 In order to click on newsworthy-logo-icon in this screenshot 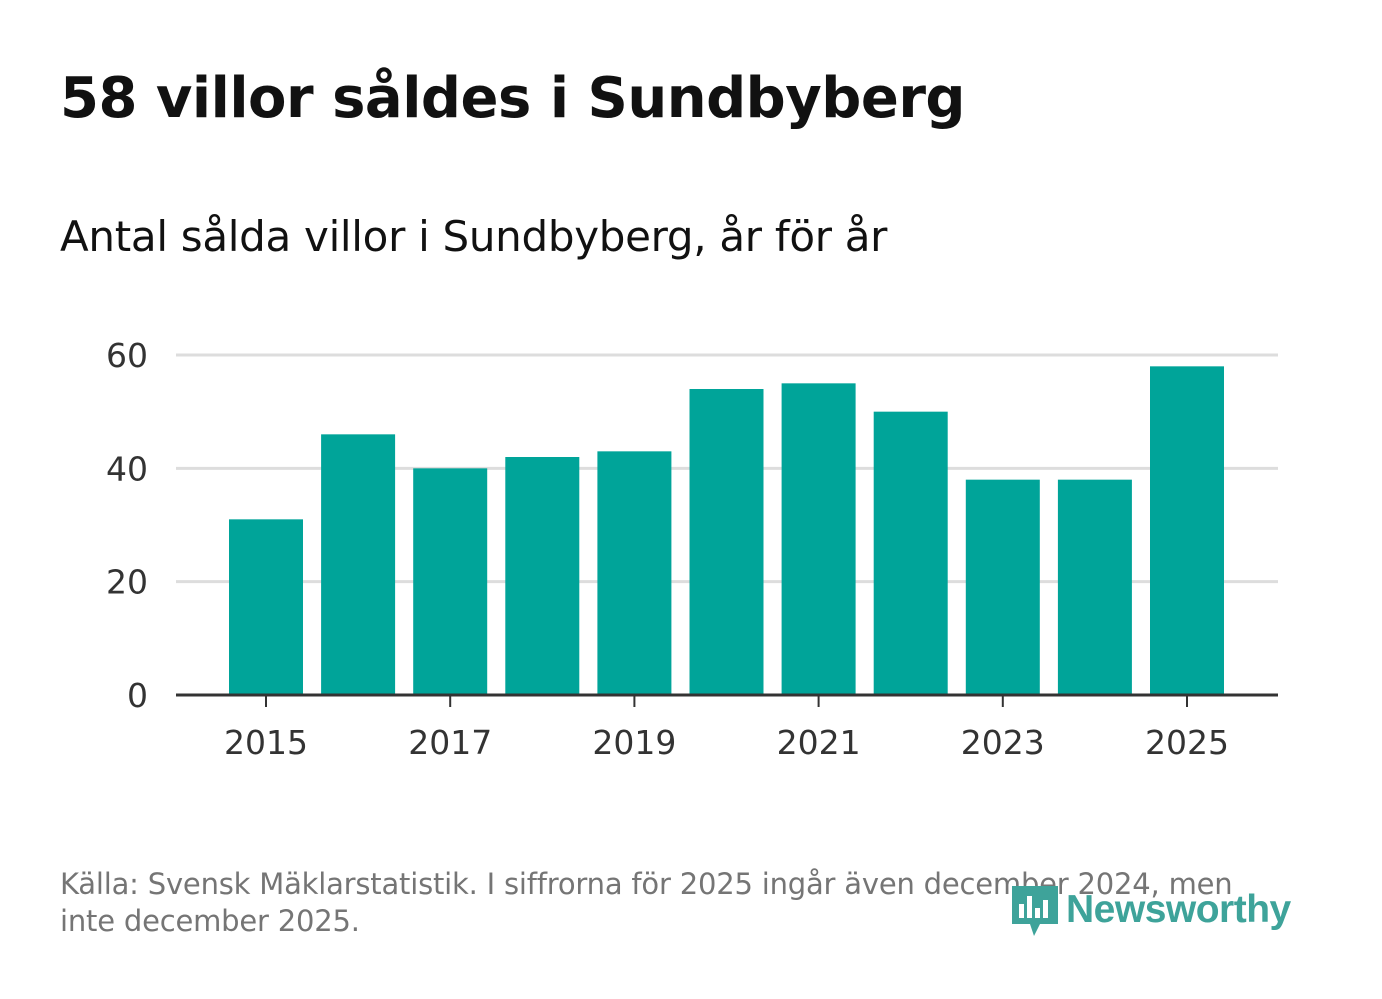, I will do `click(1035, 911)`.